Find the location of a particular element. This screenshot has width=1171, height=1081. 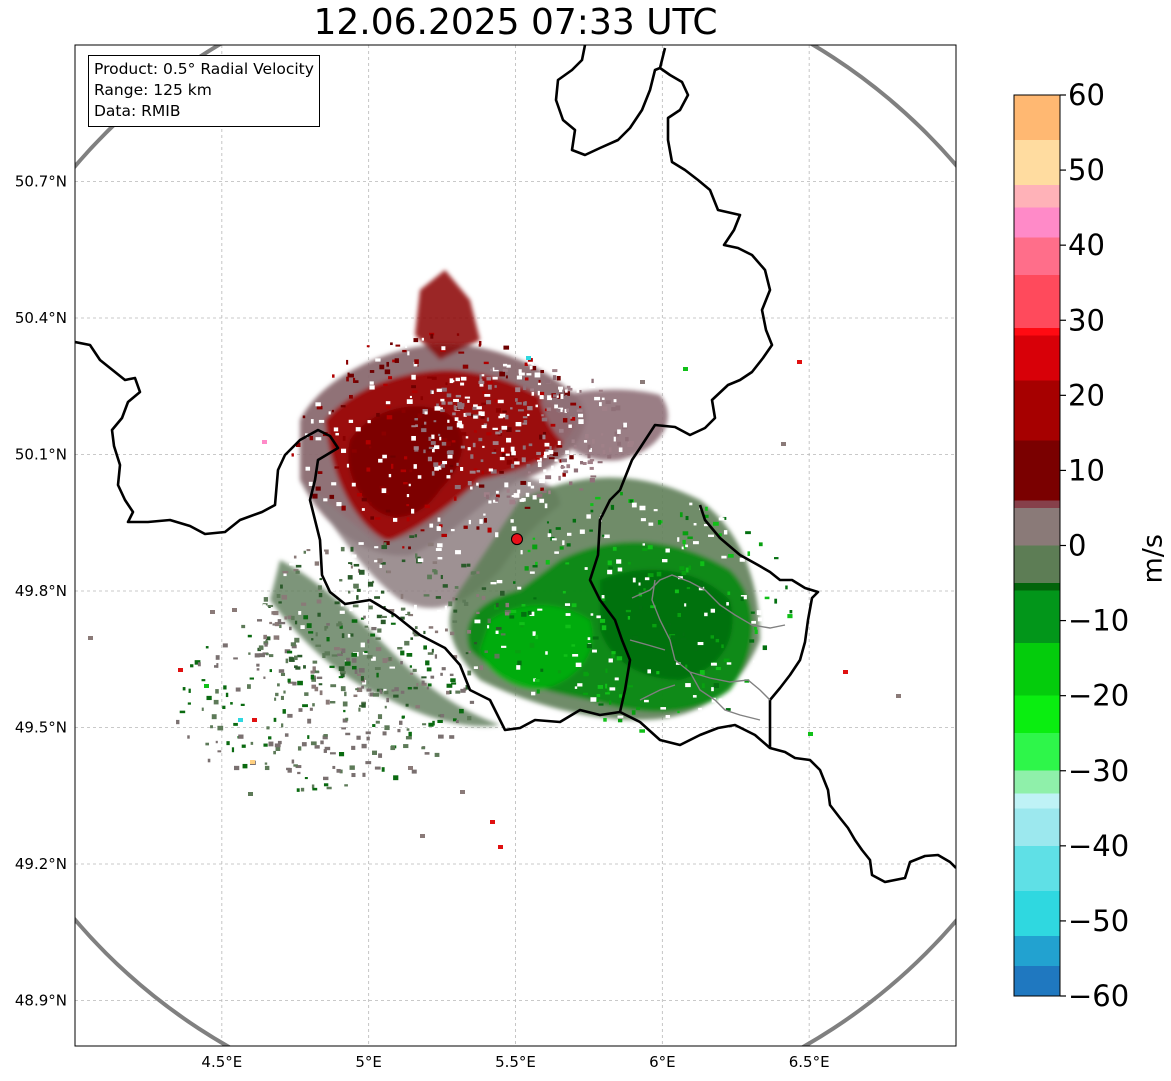

colorbar-tick-label: −60 is located at coordinates (1098, 996).